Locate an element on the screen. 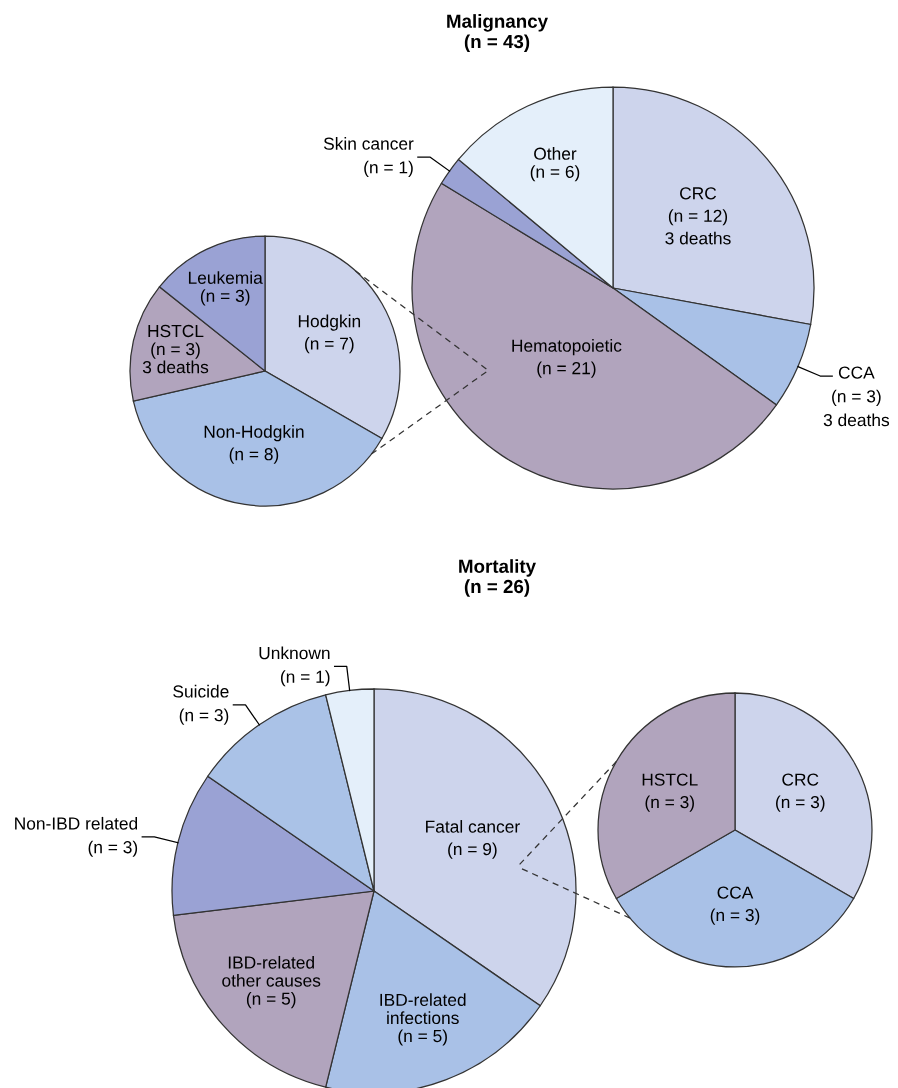 The width and height of the screenshot is (898, 1088). slice-label: Skin cancer is located at coordinates (368, 143).